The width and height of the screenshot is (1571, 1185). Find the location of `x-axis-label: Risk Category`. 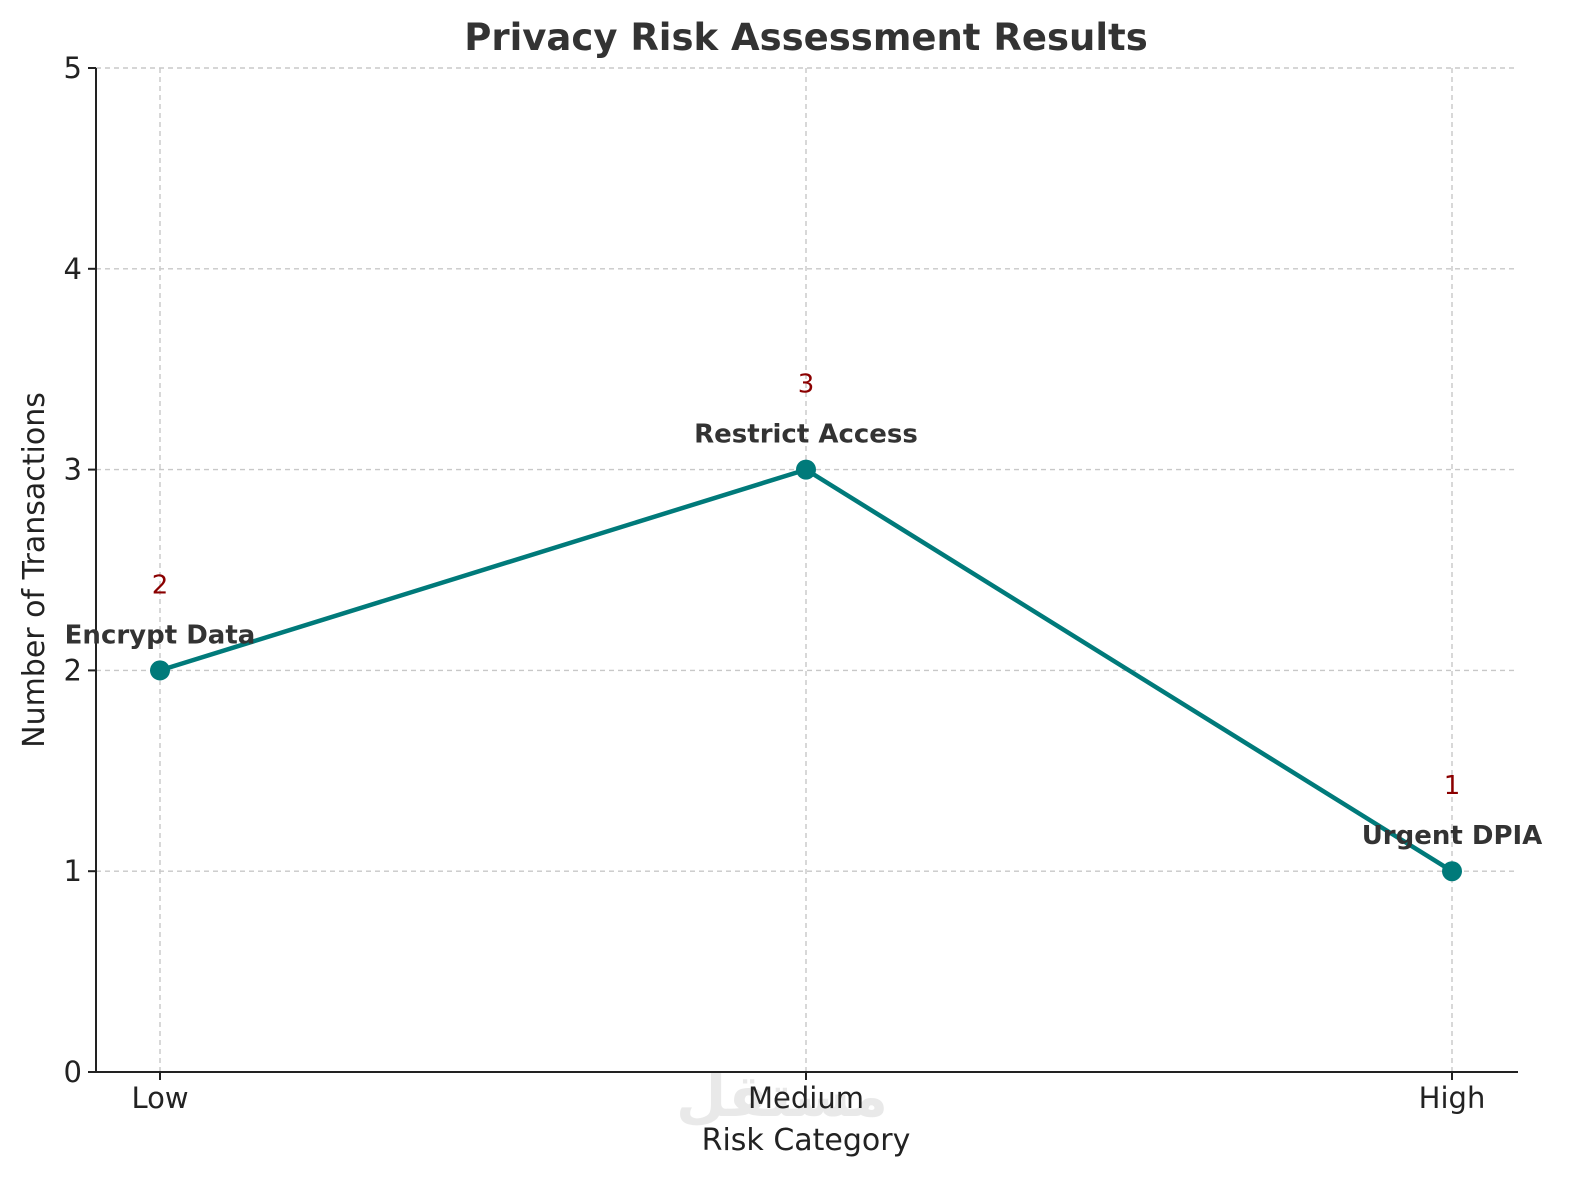

x-axis-label: Risk Category is located at coordinates (806, 1140).